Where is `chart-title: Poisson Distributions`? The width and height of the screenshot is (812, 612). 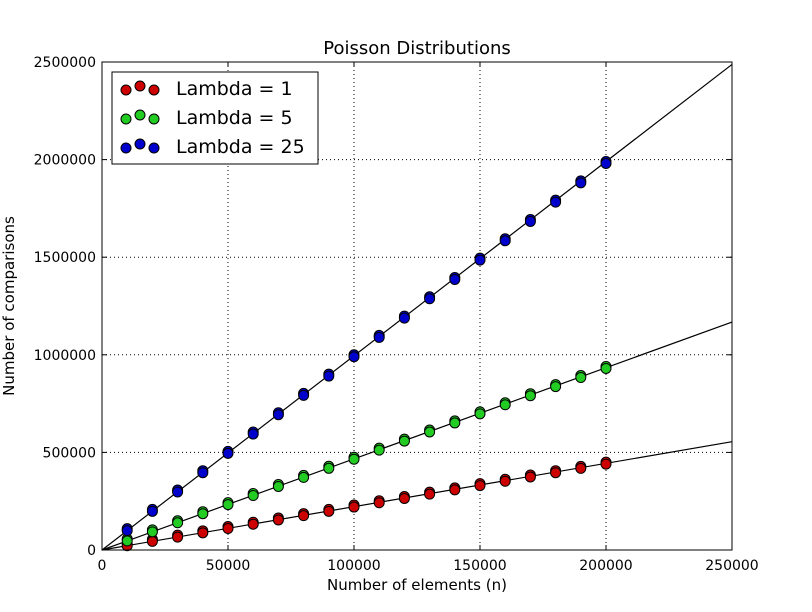
chart-title: Poisson Distributions is located at coordinates (417, 48).